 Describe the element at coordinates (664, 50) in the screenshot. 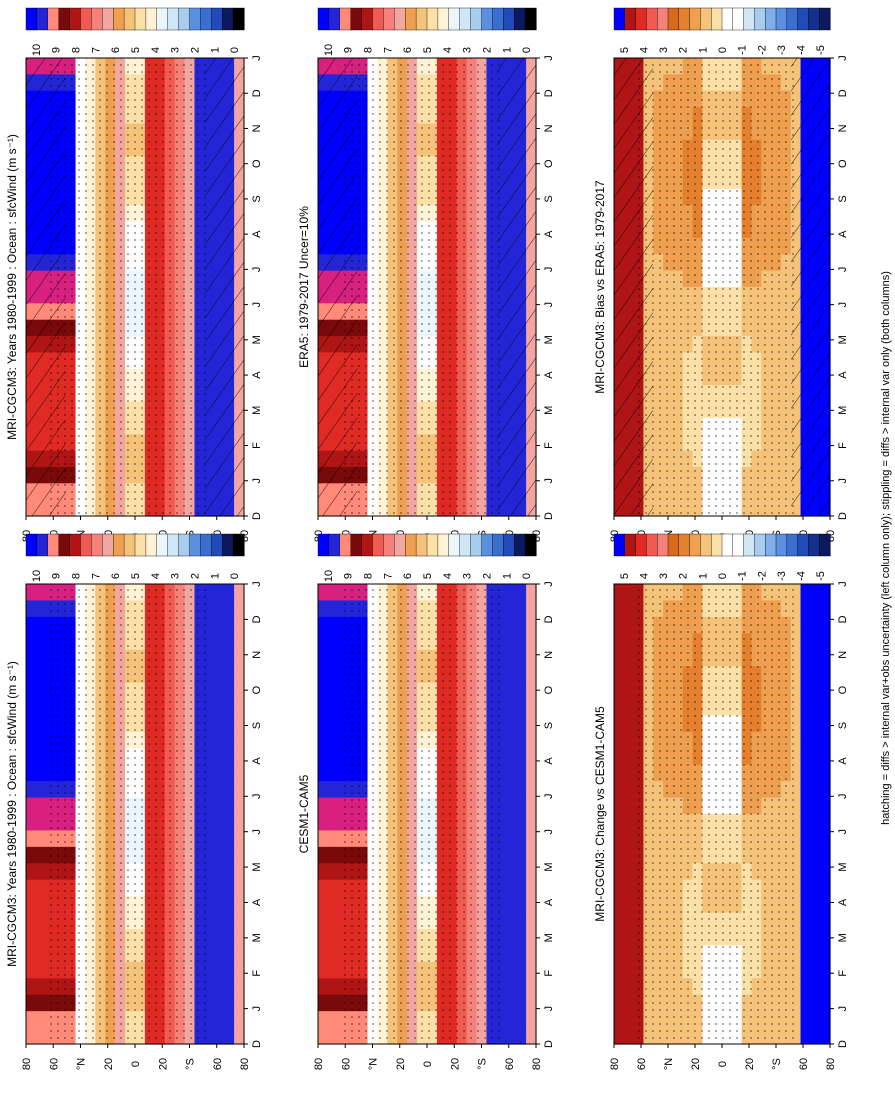

I see `colorbar-label: 3` at that location.